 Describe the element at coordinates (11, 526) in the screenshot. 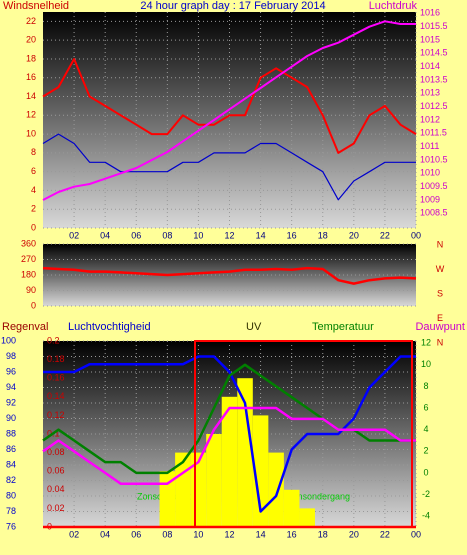

I see `y-tick-label: 76` at that location.